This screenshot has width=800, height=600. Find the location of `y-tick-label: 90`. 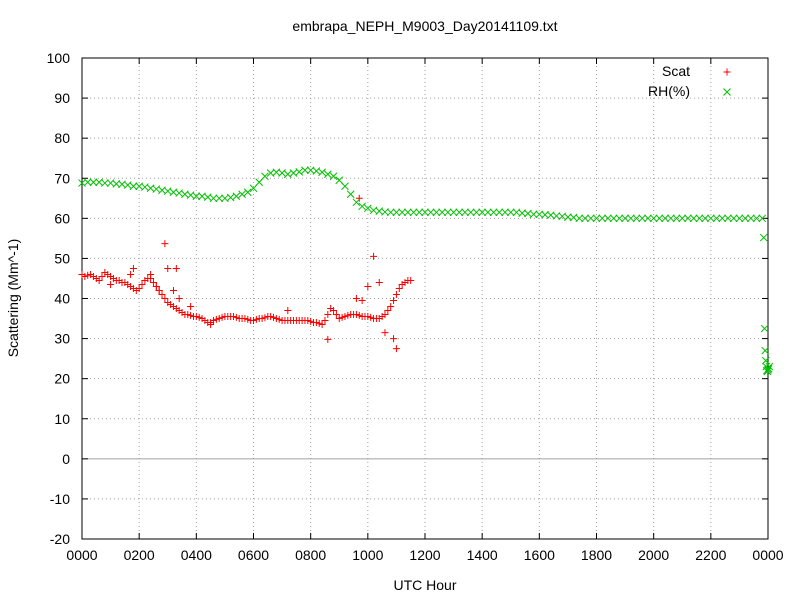

y-tick-label: 90 is located at coordinates (62, 98).